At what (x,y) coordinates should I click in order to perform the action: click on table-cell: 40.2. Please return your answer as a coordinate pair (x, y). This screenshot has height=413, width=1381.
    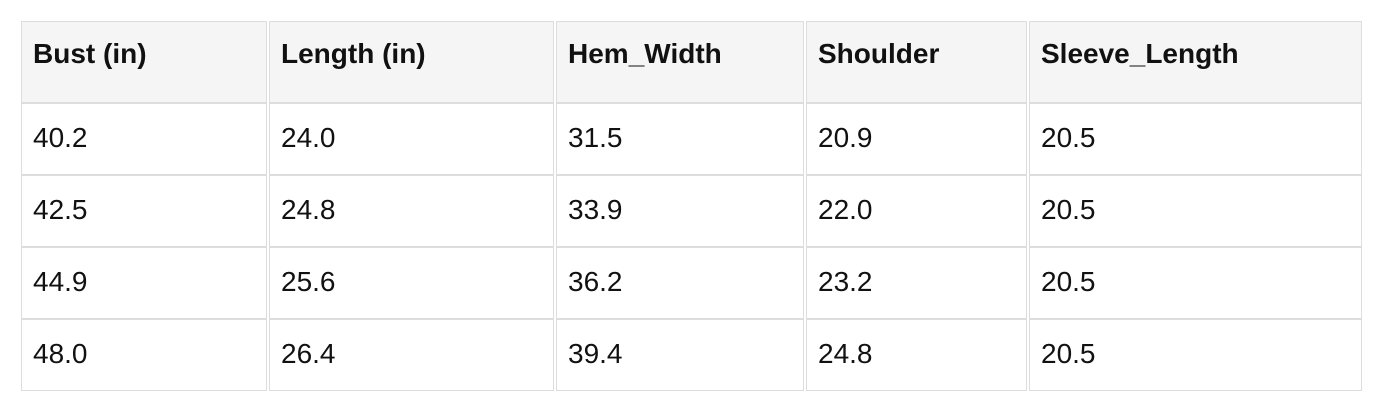
    Looking at the image, I should click on (144, 139).